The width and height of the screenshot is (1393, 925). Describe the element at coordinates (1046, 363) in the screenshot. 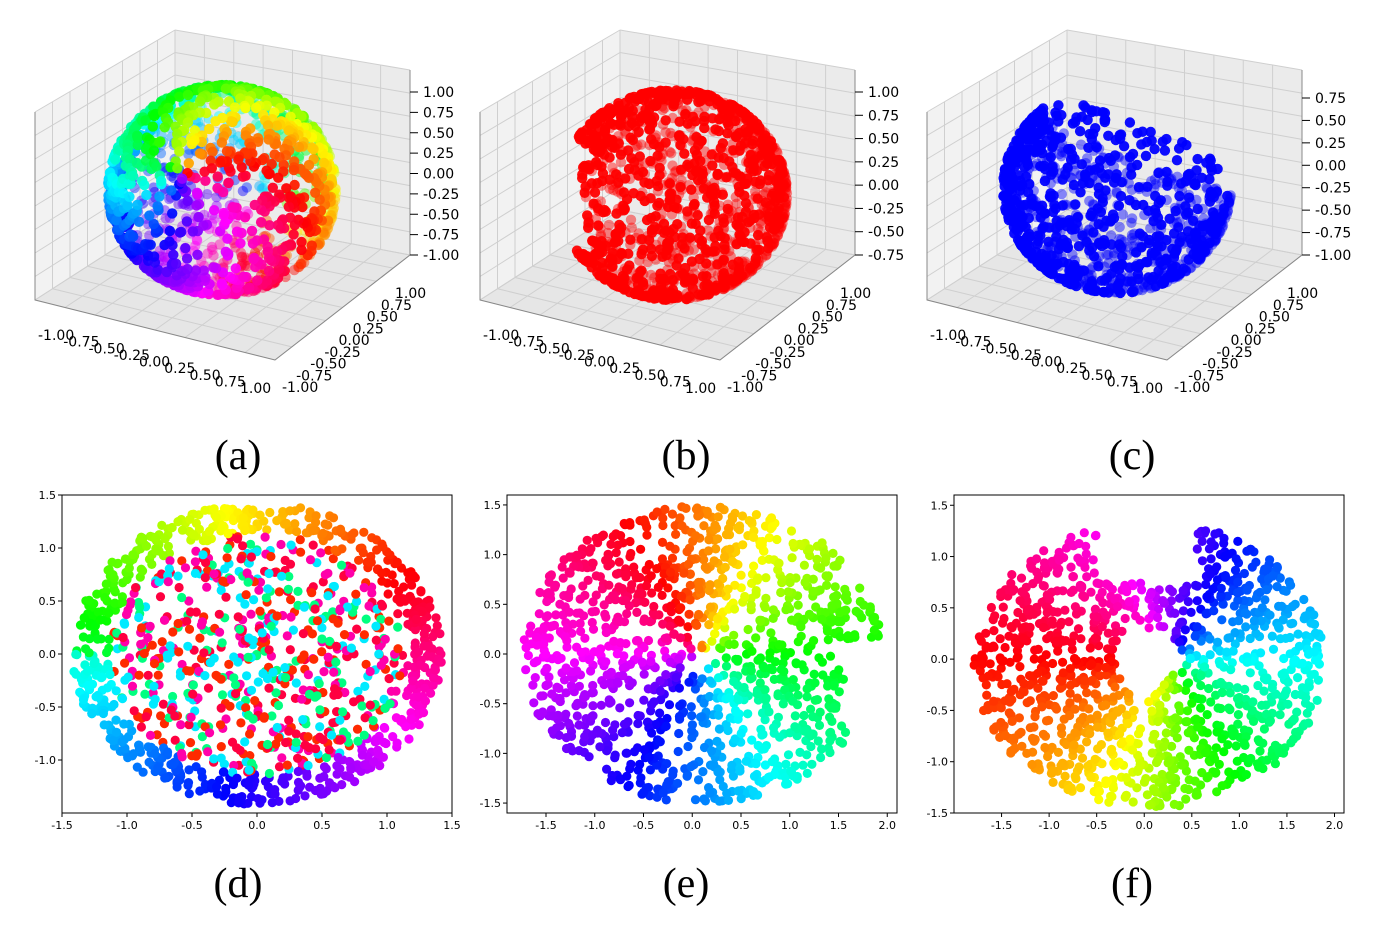

I see `x-tick-label: 0.00` at that location.